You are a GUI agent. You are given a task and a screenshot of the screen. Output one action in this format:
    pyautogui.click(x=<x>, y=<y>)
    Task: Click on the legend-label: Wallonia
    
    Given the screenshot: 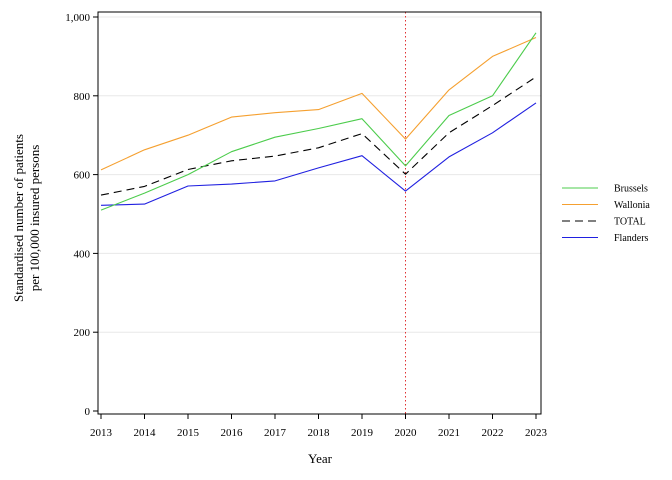 What is the action you would take?
    pyautogui.click(x=632, y=205)
    